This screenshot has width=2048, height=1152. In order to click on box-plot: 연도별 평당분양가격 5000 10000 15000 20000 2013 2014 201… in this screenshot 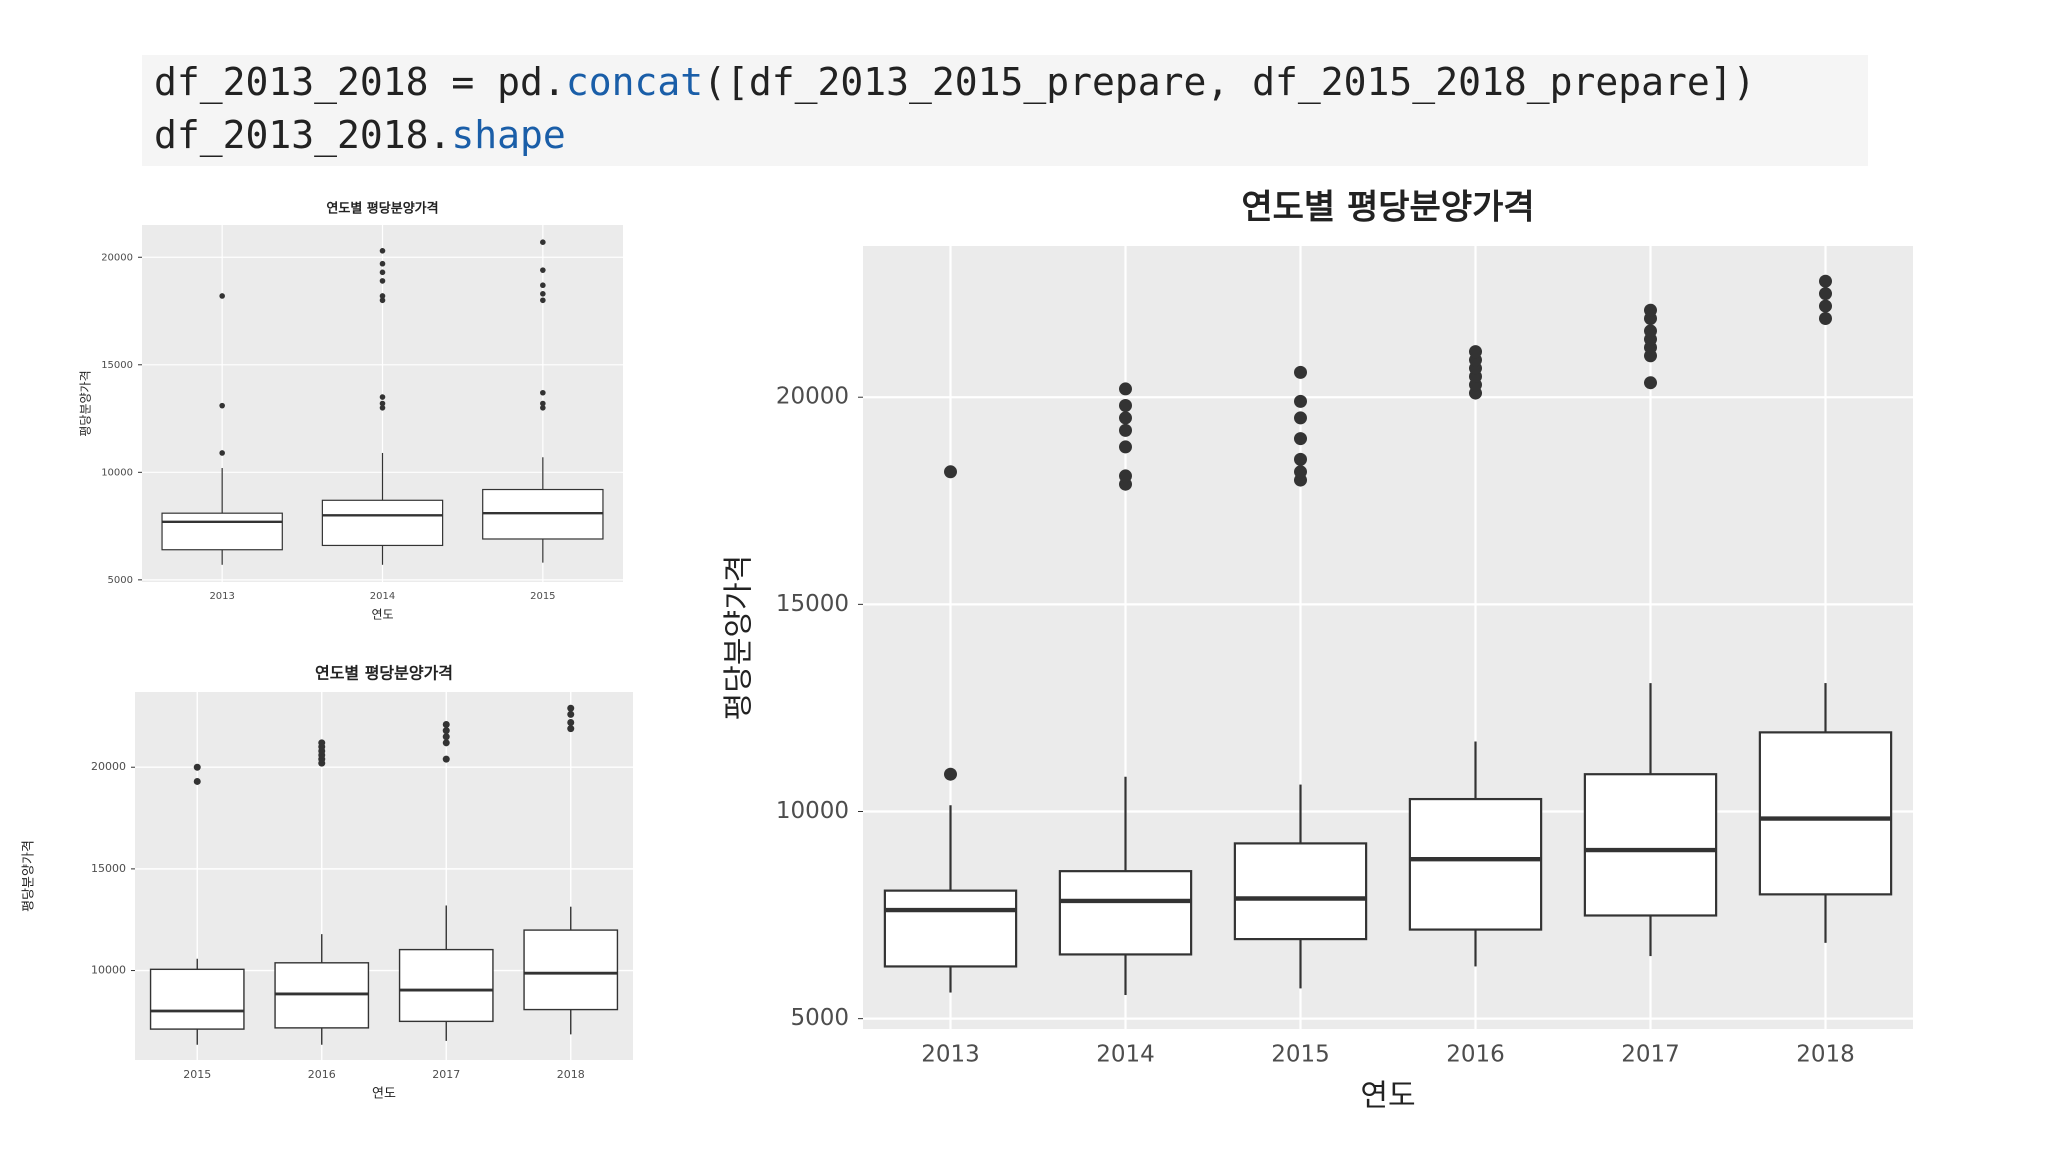, I will do `click(351, 411)`.